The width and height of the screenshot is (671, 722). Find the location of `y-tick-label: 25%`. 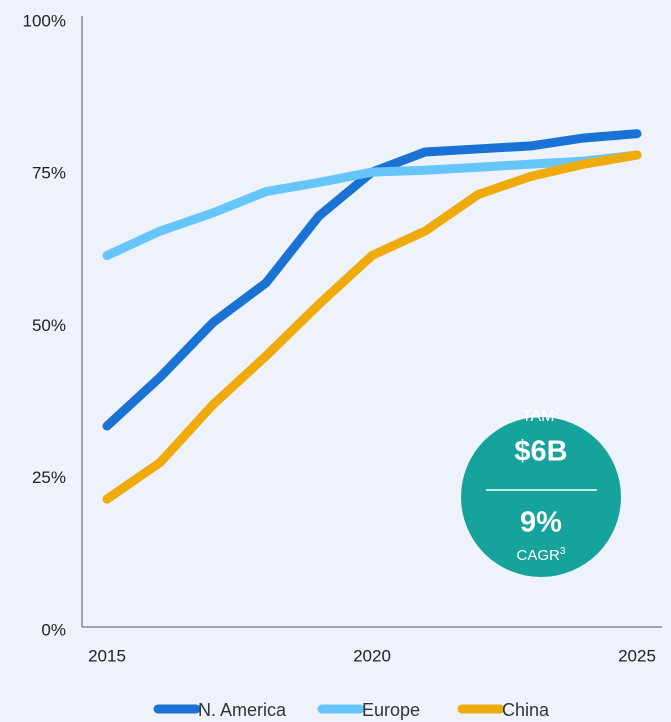

y-tick-label: 25% is located at coordinates (49, 477).